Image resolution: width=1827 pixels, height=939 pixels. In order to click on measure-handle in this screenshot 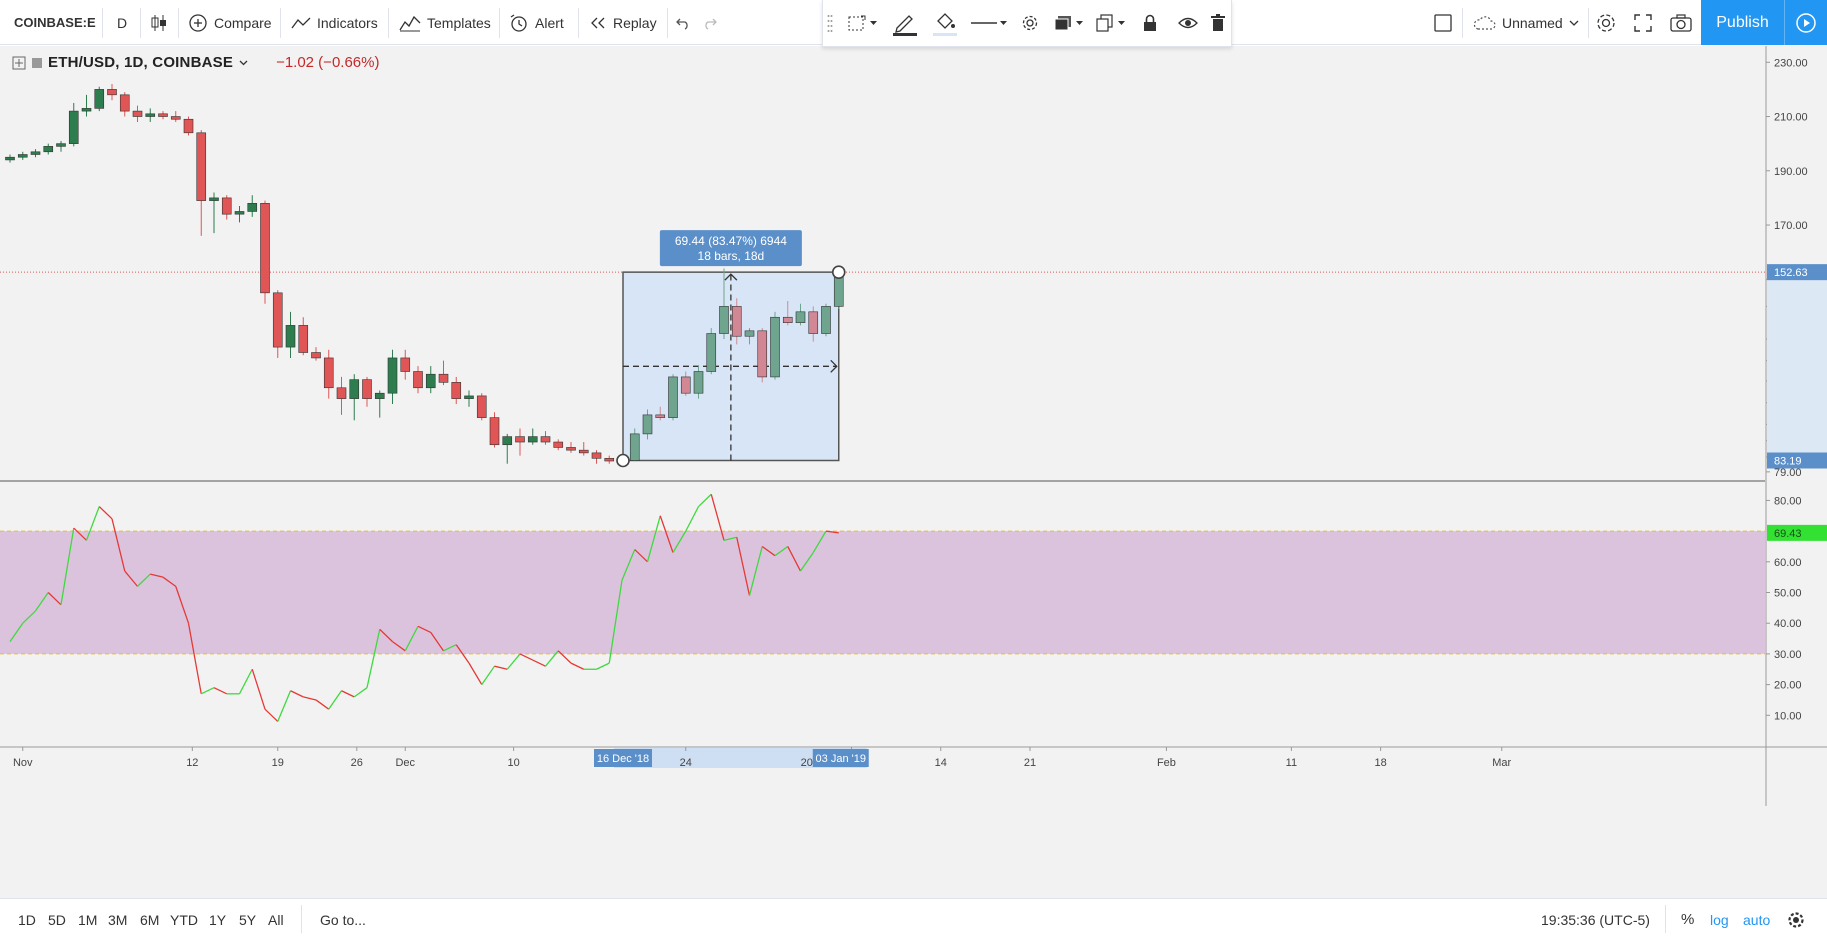, I will do `click(623, 460)`.